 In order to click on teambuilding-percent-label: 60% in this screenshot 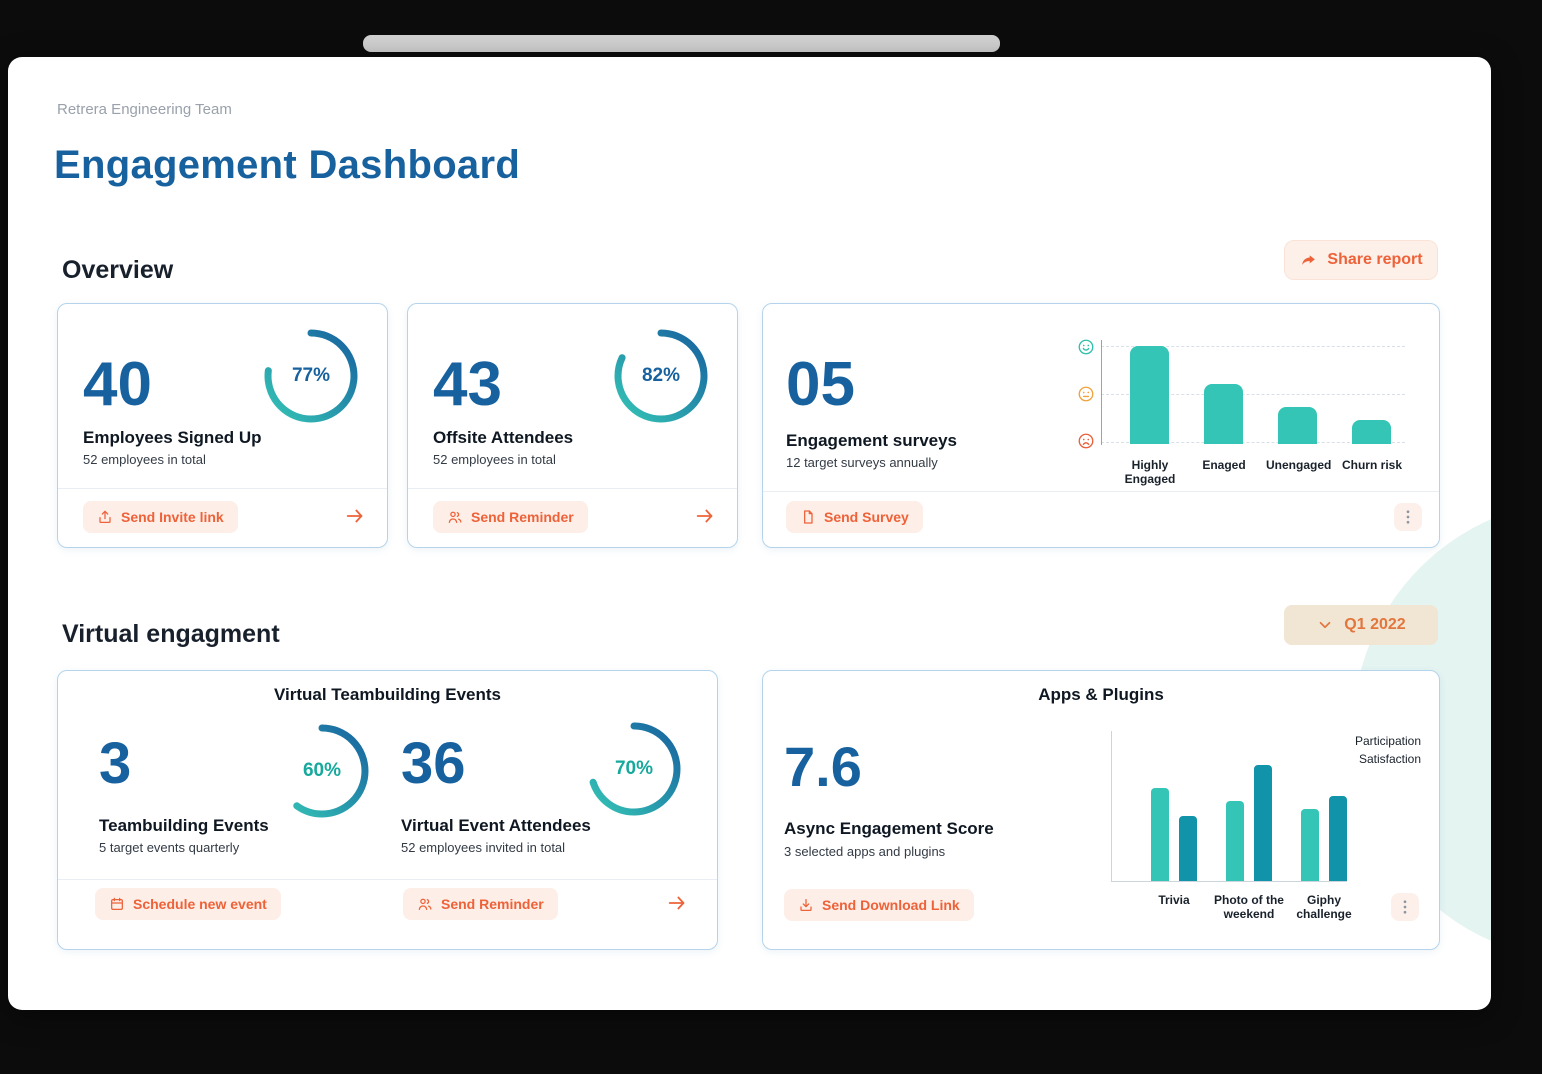, I will do `click(322, 770)`.